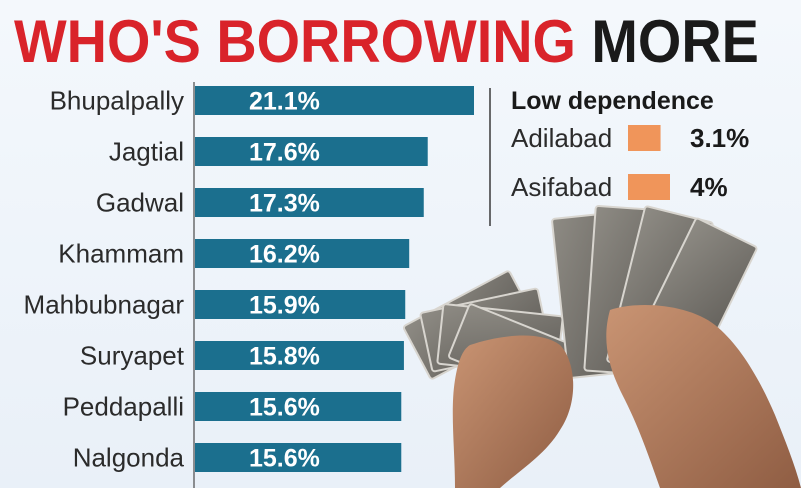 This screenshot has width=801, height=488. I want to click on bar-gadwal, so click(309, 202).